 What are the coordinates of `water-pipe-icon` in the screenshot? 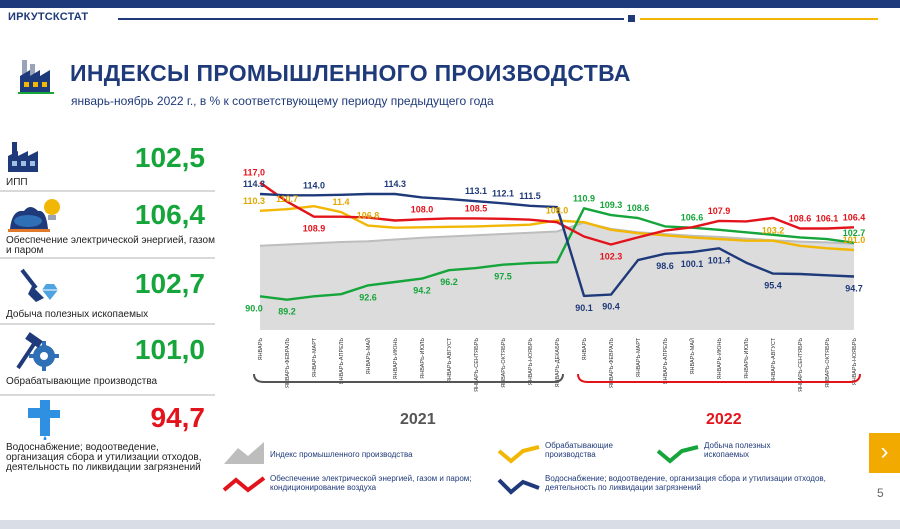 It's located at (44, 420).